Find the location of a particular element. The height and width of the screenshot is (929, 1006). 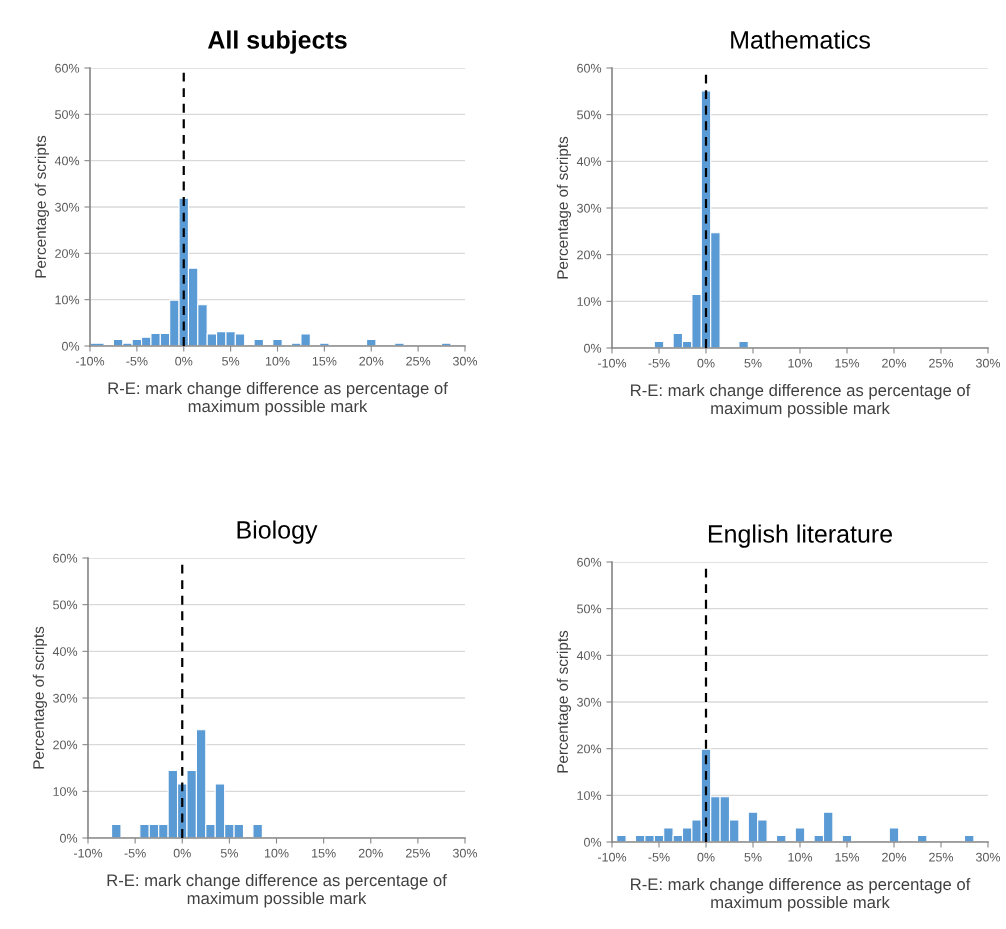

chart-title: English literature is located at coordinates (800, 536).